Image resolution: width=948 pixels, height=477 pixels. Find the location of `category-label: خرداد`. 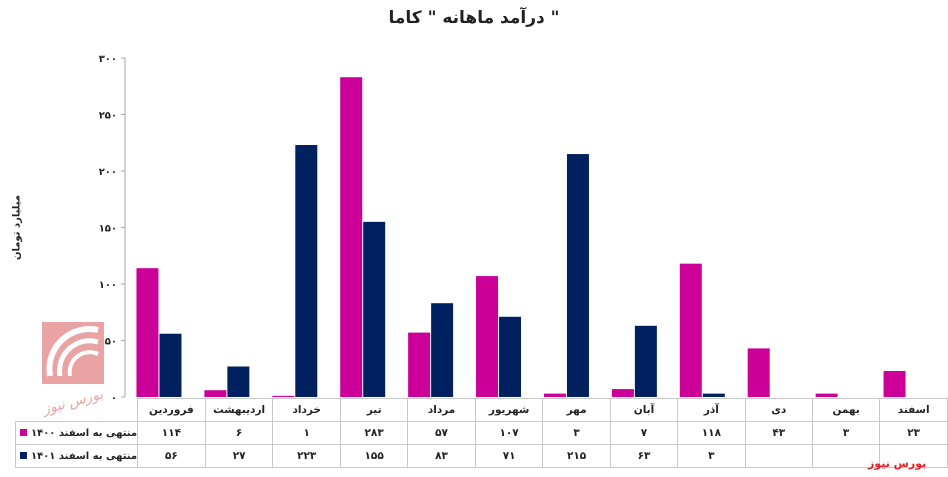

category-label: خرداد is located at coordinates (306, 410).